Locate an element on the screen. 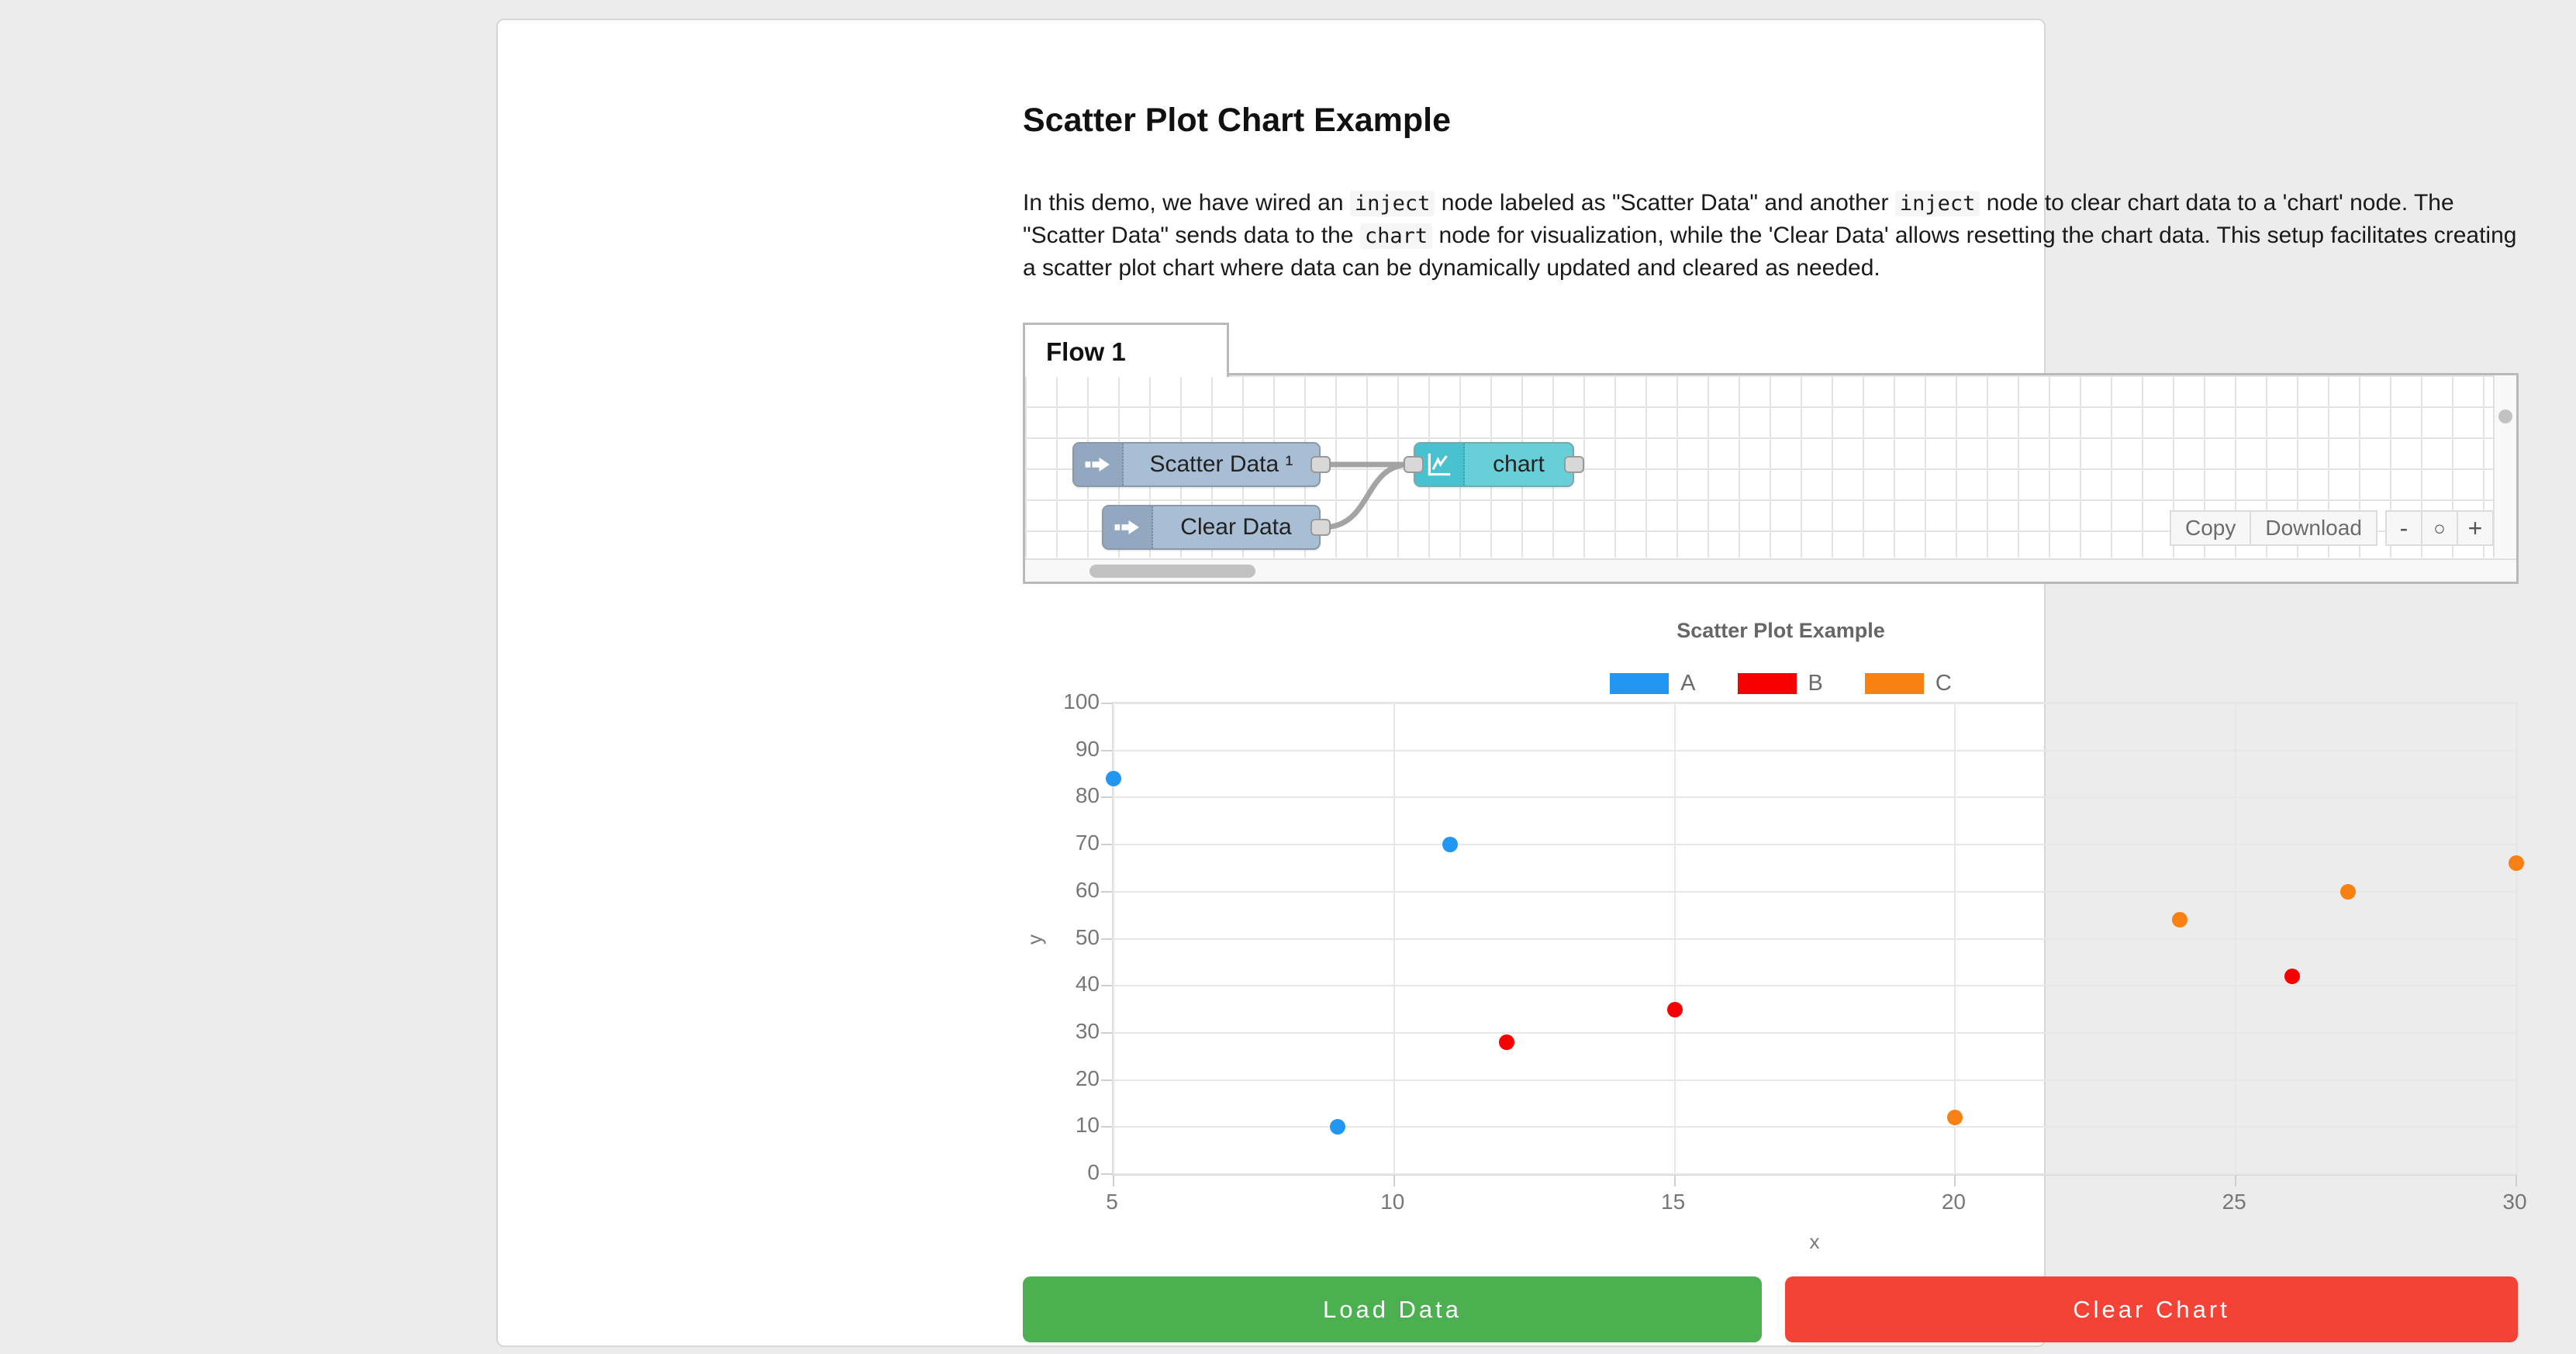  node-label: Scatter Data ¹ is located at coordinates (1221, 464).